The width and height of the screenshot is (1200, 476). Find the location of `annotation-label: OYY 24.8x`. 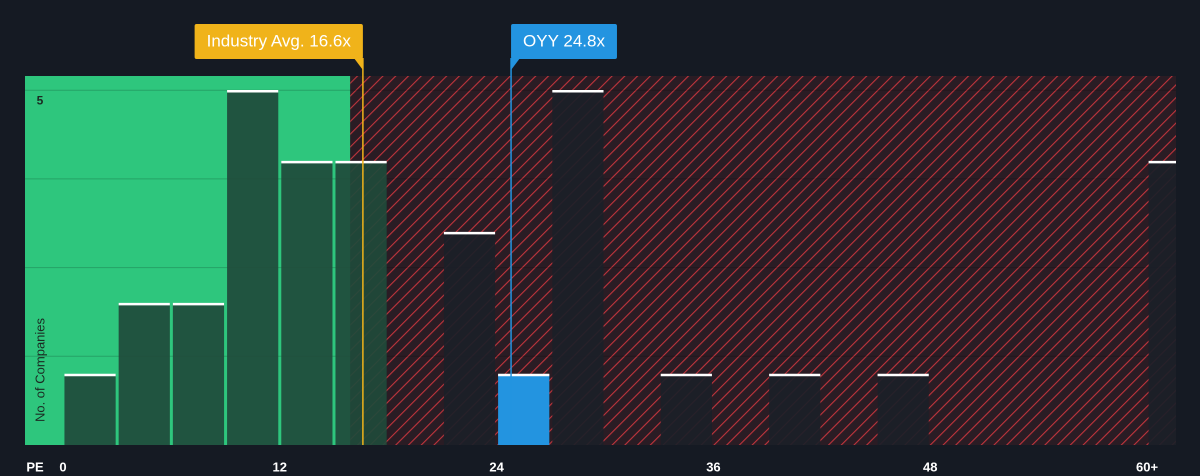

annotation-label: OYY 24.8x is located at coordinates (564, 40).